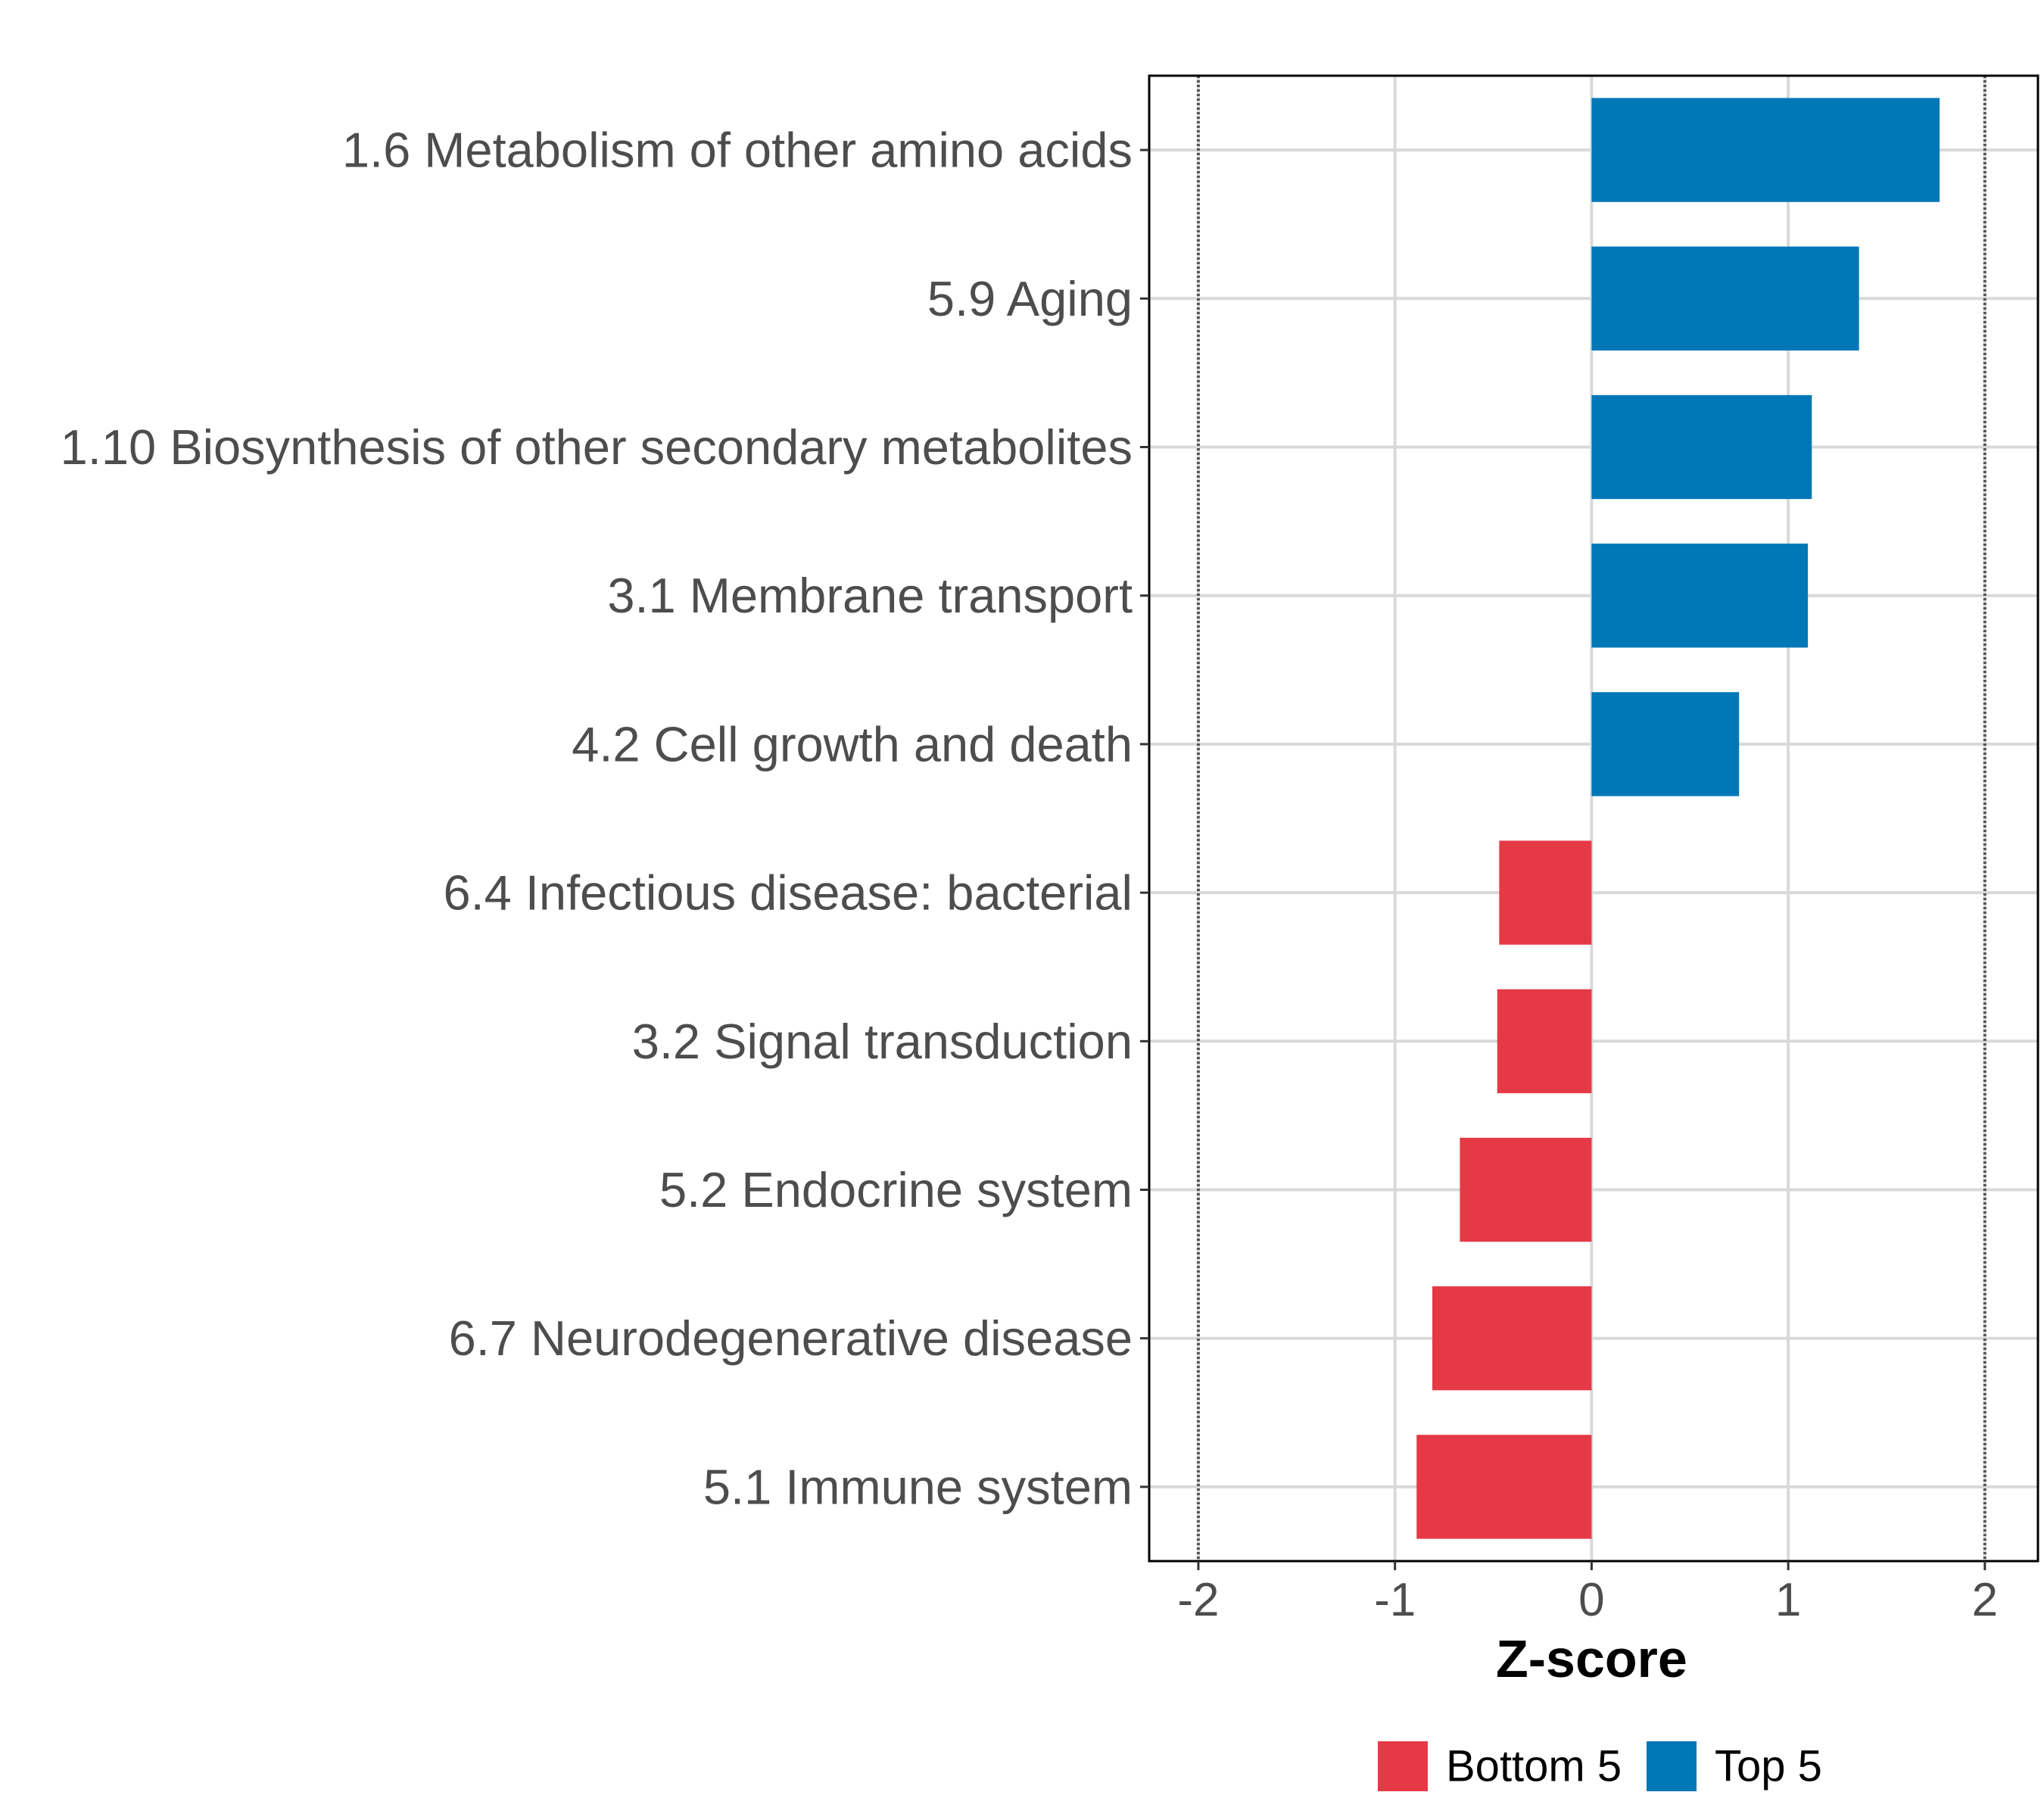 The image size is (2044, 1817). What do you see at coordinates (791, 1338) in the screenshot?
I see `category-label: 6.7 Neurodegenerative disease` at bounding box center [791, 1338].